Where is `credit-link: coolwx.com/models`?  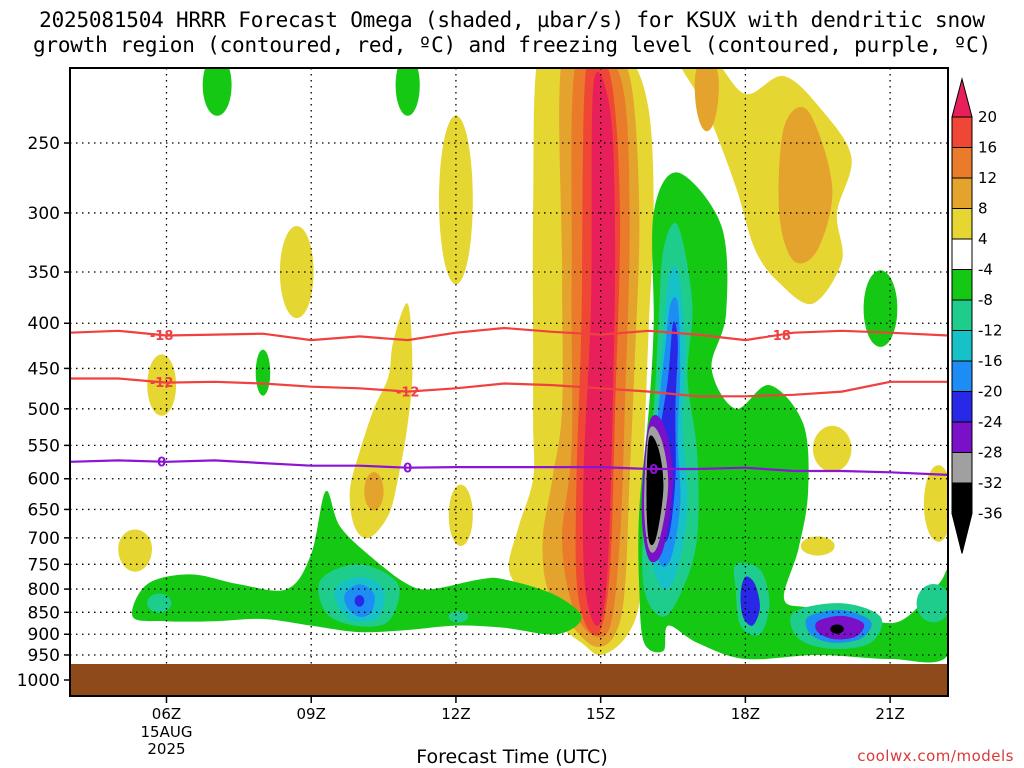
credit-link: coolwx.com/models is located at coordinates (935, 756).